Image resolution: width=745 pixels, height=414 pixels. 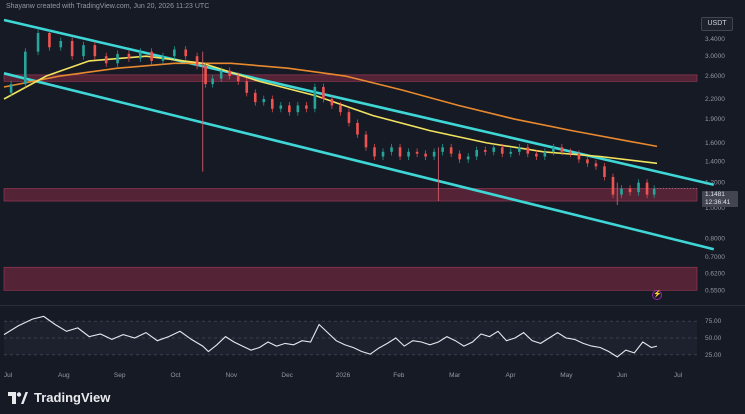 What do you see at coordinates (343, 375) in the screenshot?
I see `x-tick-label: 2026` at bounding box center [343, 375].